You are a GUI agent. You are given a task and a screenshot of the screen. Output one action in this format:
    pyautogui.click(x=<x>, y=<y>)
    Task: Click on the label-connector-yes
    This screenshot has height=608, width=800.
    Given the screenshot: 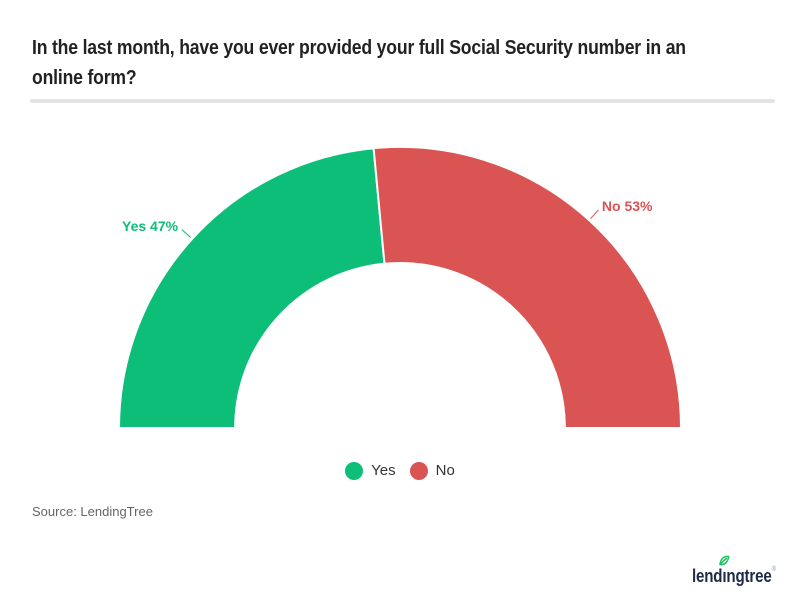 What is the action you would take?
    pyautogui.click(x=186, y=233)
    